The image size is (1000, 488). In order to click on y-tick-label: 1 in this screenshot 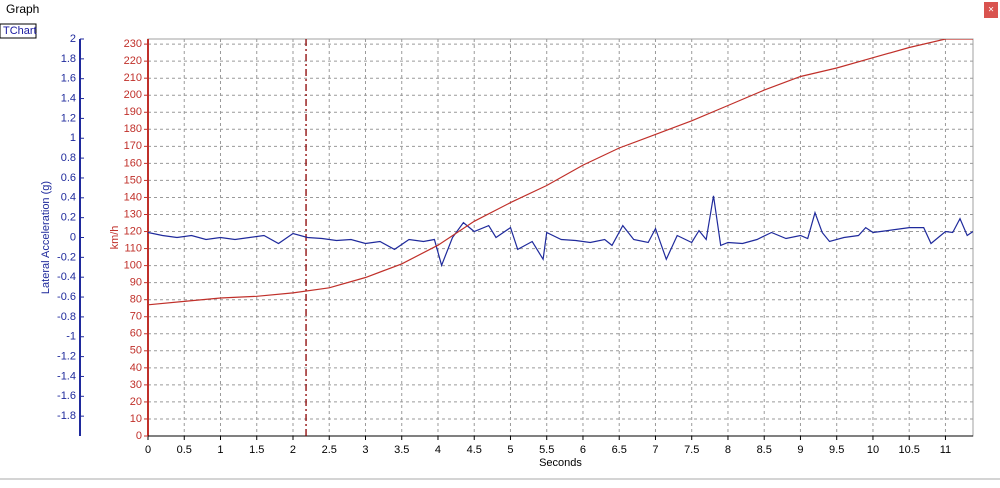, I will do `click(73, 138)`.